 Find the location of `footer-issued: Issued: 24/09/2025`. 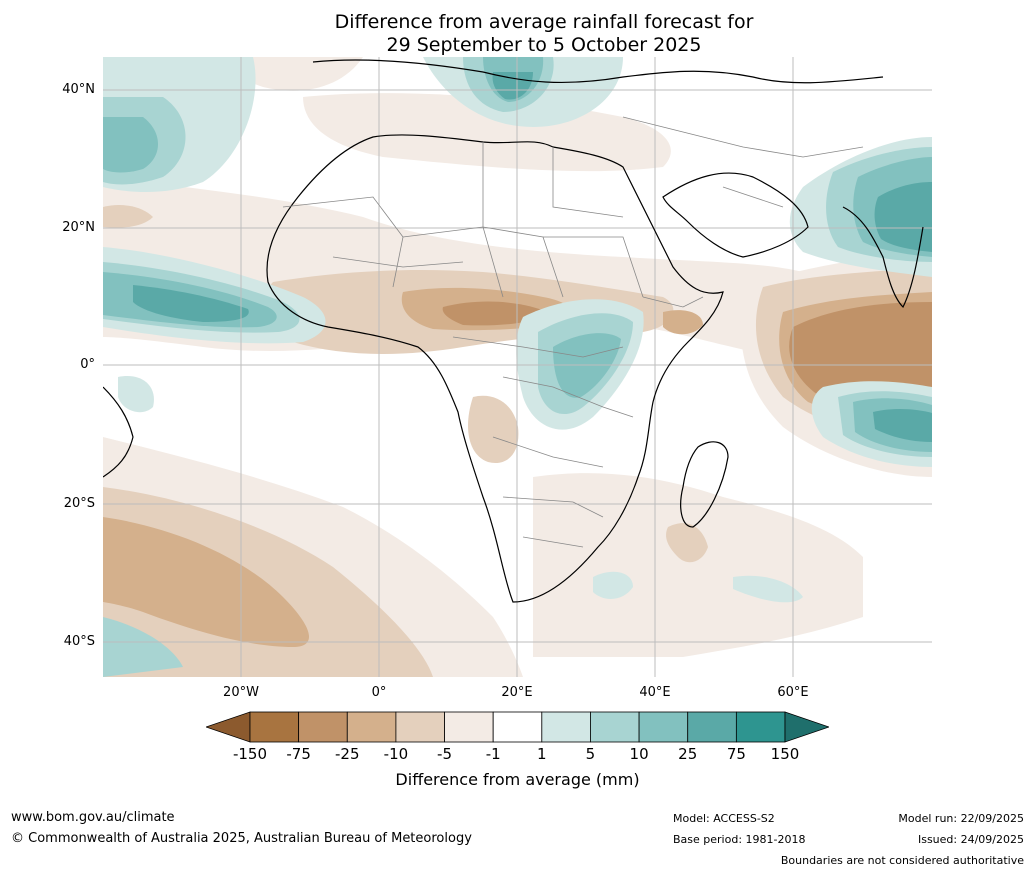

footer-issued: Issued: 24/09/2025 is located at coordinates (970, 839).